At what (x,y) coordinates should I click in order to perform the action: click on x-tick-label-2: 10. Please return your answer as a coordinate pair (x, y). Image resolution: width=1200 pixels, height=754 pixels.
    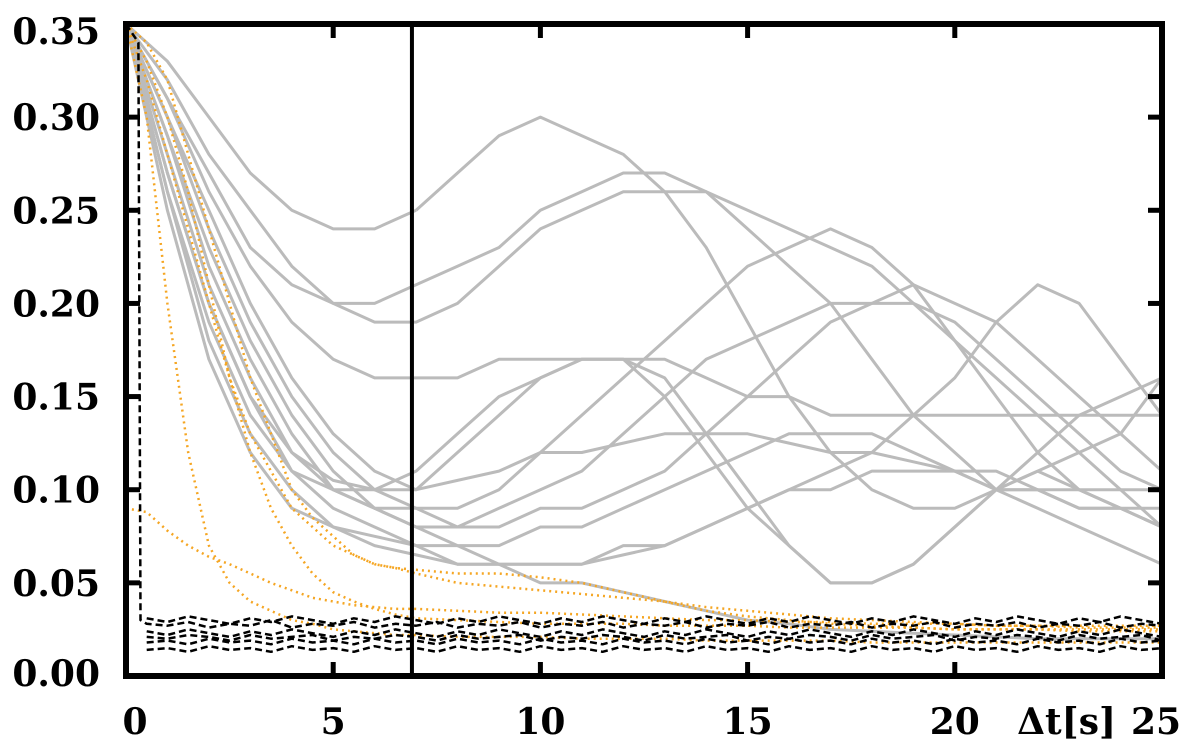
    Looking at the image, I should click on (540, 722).